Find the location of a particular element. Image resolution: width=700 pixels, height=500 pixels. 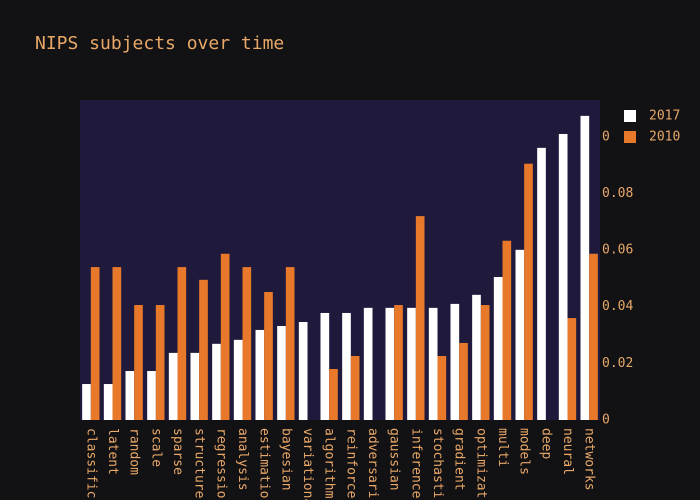

x-tick-label: networks is located at coordinates (589, 459).